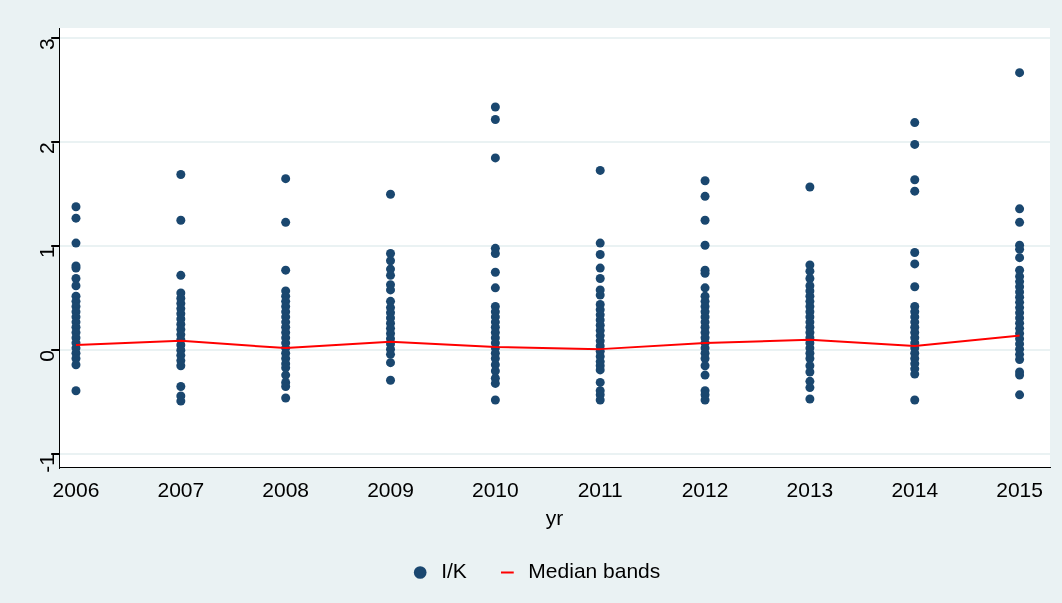 The image size is (1062, 603). What do you see at coordinates (46, 44) in the screenshot?
I see `y-tick-label: 3` at bounding box center [46, 44].